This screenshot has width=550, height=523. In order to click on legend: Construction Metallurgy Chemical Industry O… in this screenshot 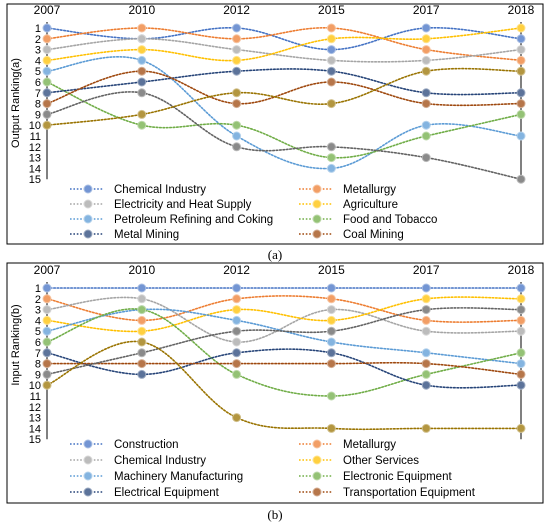, I will do `click(273, 469)`.